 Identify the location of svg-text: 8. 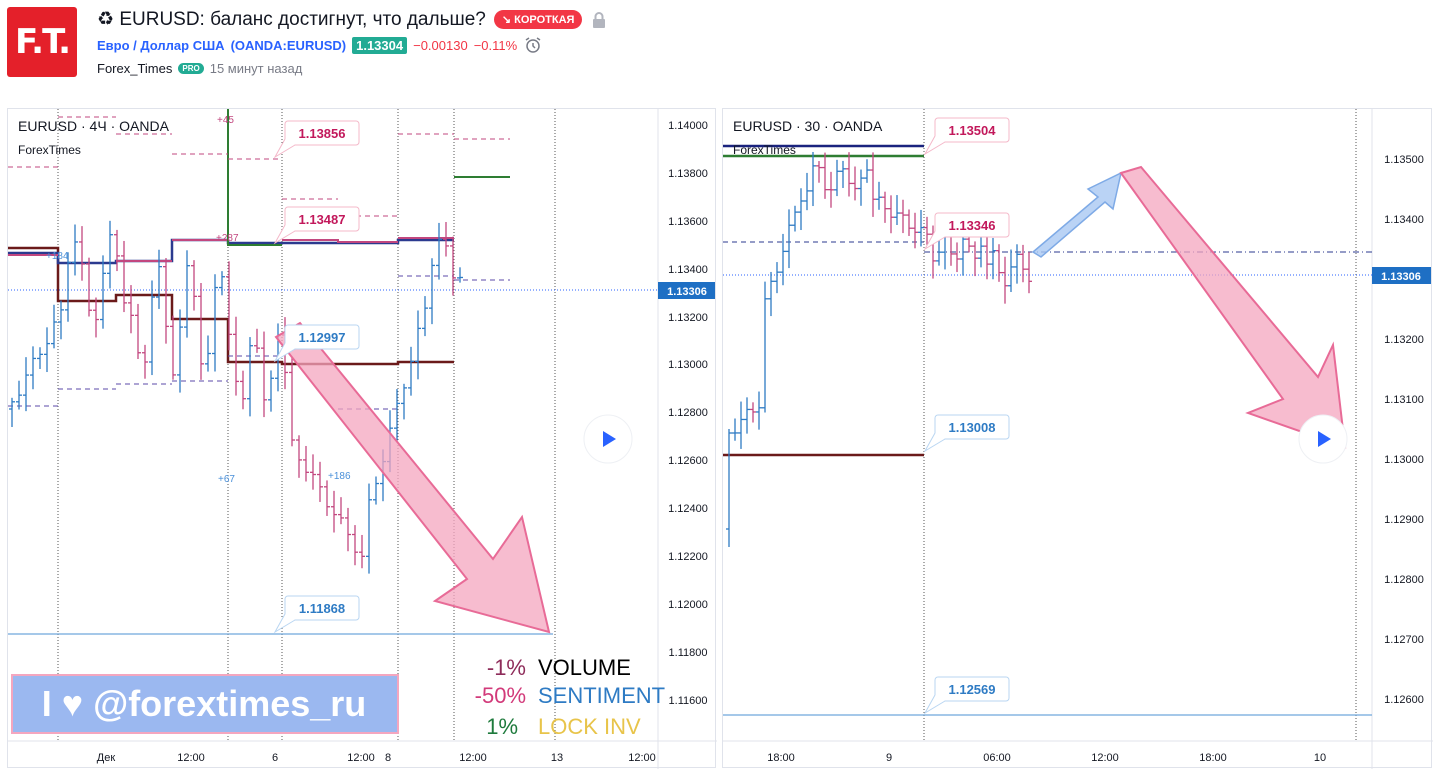
(388, 758).